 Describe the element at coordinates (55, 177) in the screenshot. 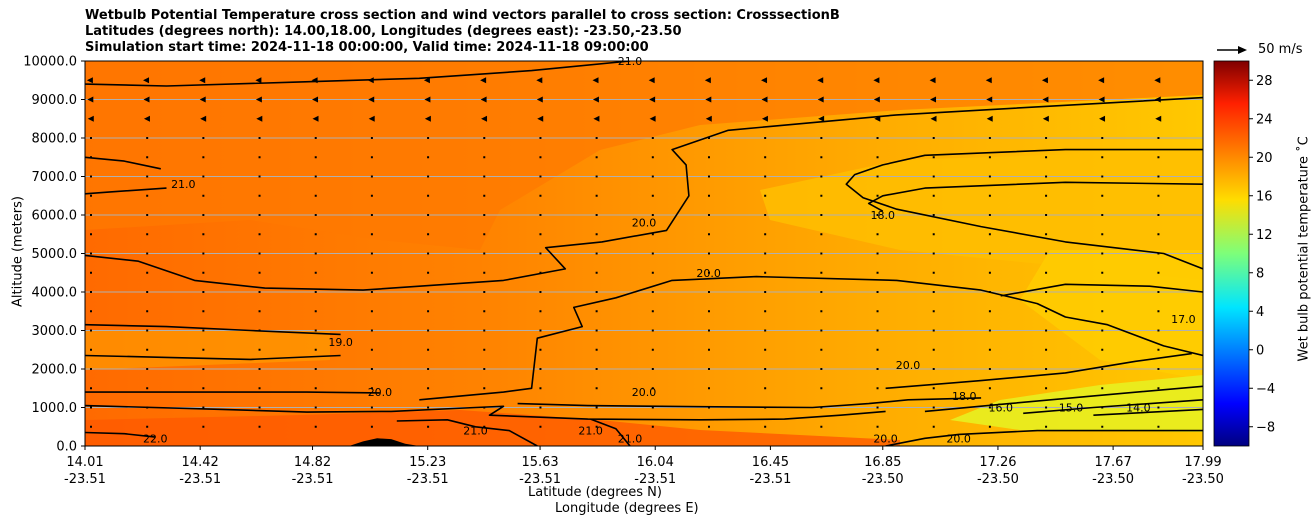

I see `y-tick-label: 7000.0` at that location.